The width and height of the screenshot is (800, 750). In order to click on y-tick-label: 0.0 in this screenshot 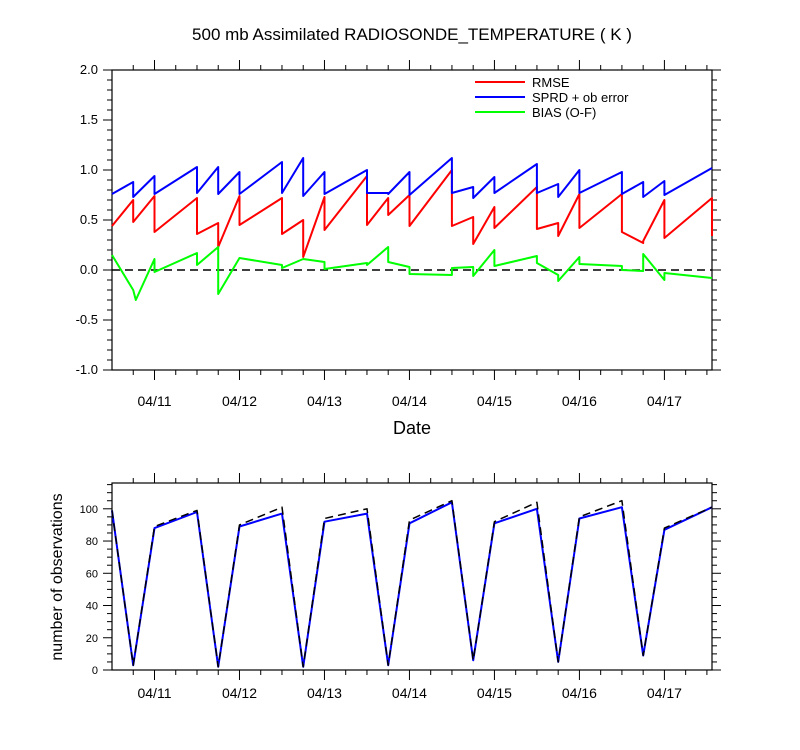, I will do `click(89, 269)`.